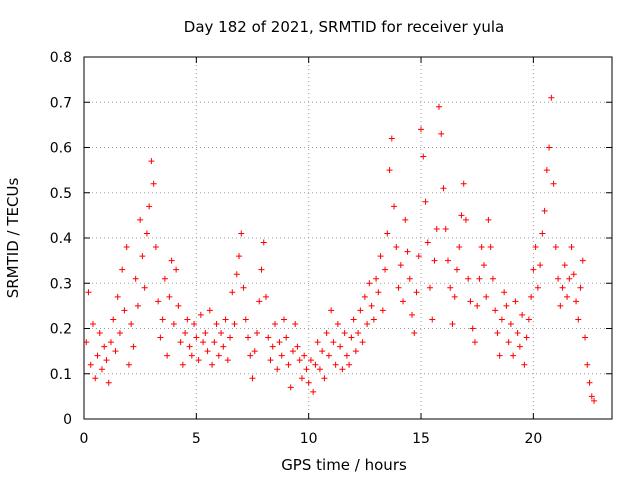  What do you see at coordinates (61, 103) in the screenshot?
I see `y-tick-label: 0.7` at bounding box center [61, 103].